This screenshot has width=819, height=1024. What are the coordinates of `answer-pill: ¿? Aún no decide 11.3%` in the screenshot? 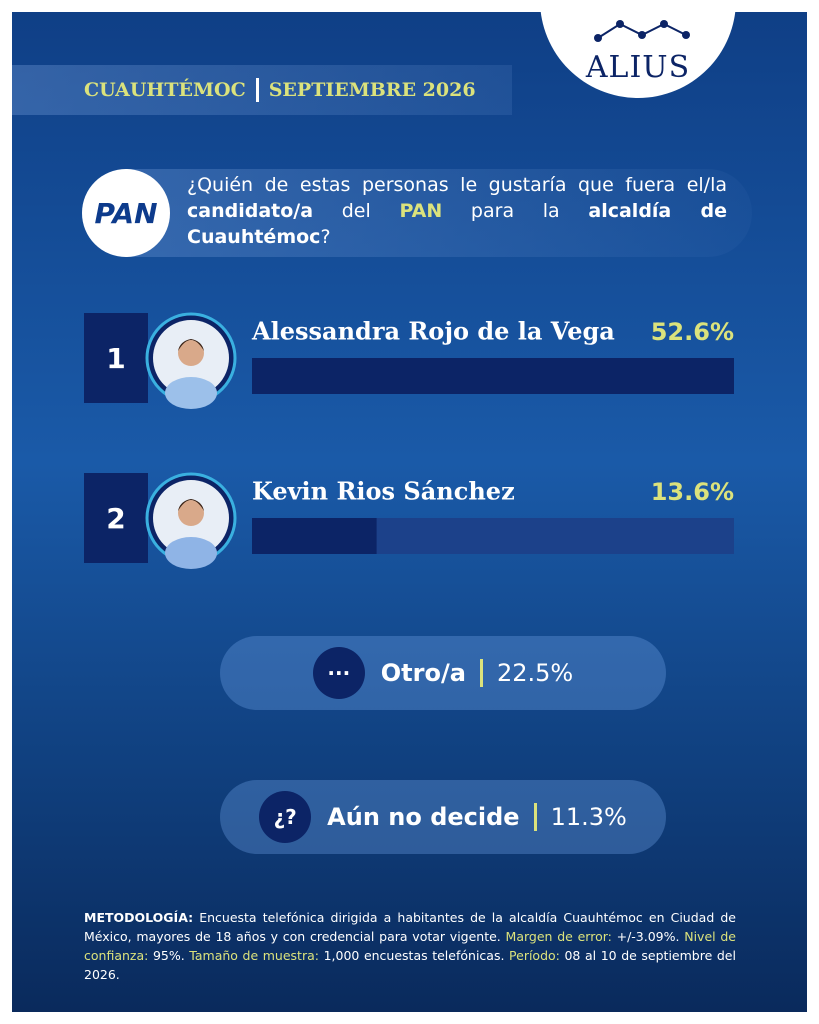 It's located at (443, 817).